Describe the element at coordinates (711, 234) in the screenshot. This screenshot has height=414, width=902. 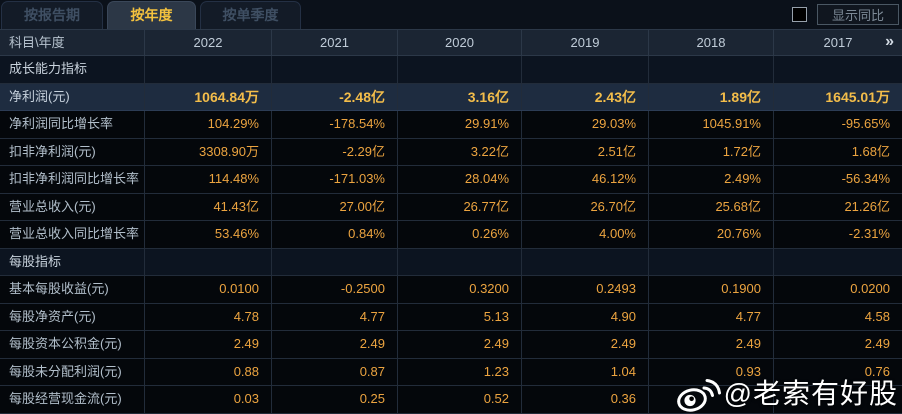
I see `cell-value: 20.76%` at that location.